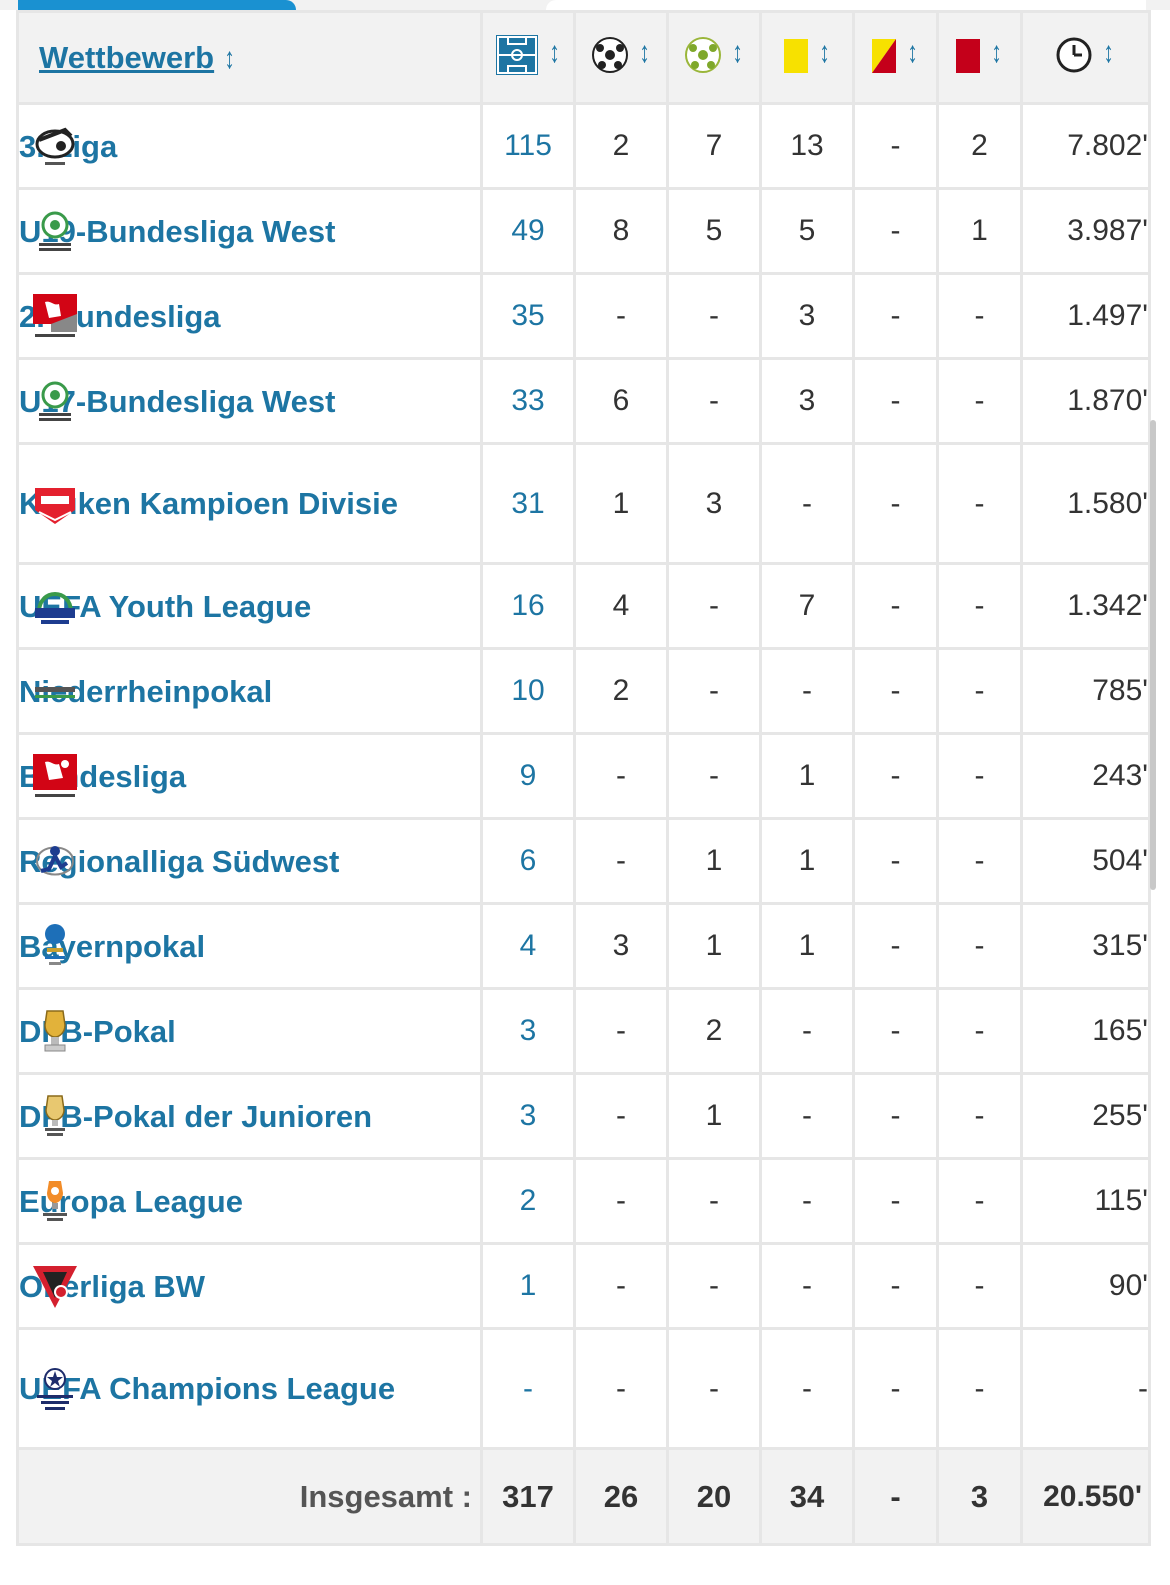  What do you see at coordinates (1085, 1388) in the screenshot?
I see `minutes-value: -` at bounding box center [1085, 1388].